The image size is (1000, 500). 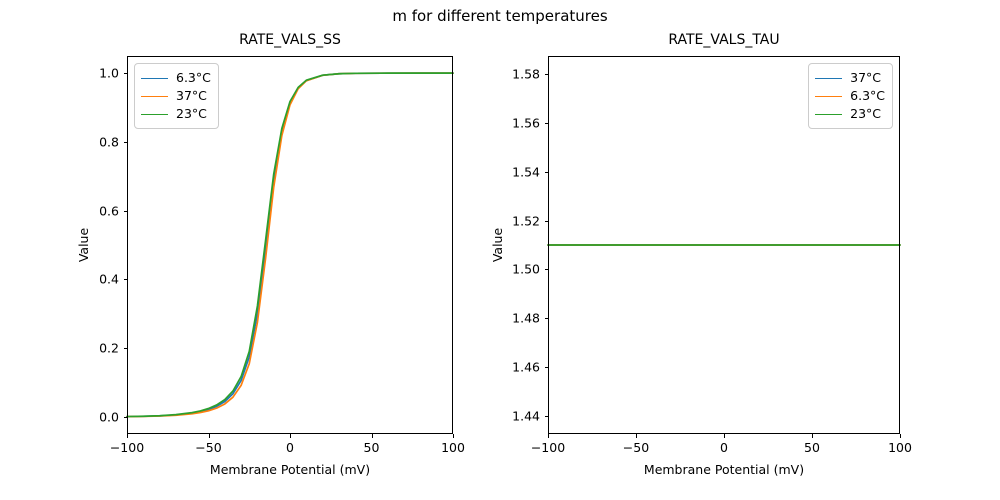 I want to click on xlabel-right: Membrane Potential (mV), so click(x=724, y=469).